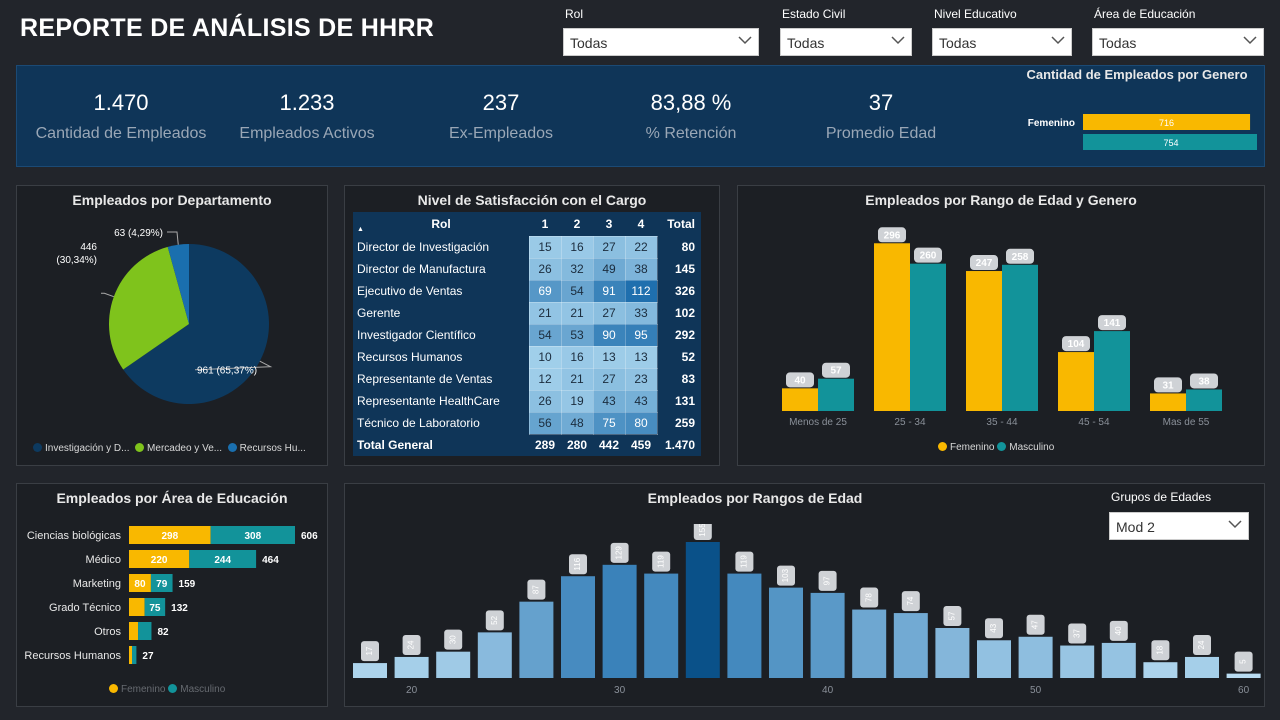 The width and height of the screenshot is (1280, 720). I want to click on legend-dot-icon, so click(942, 446).